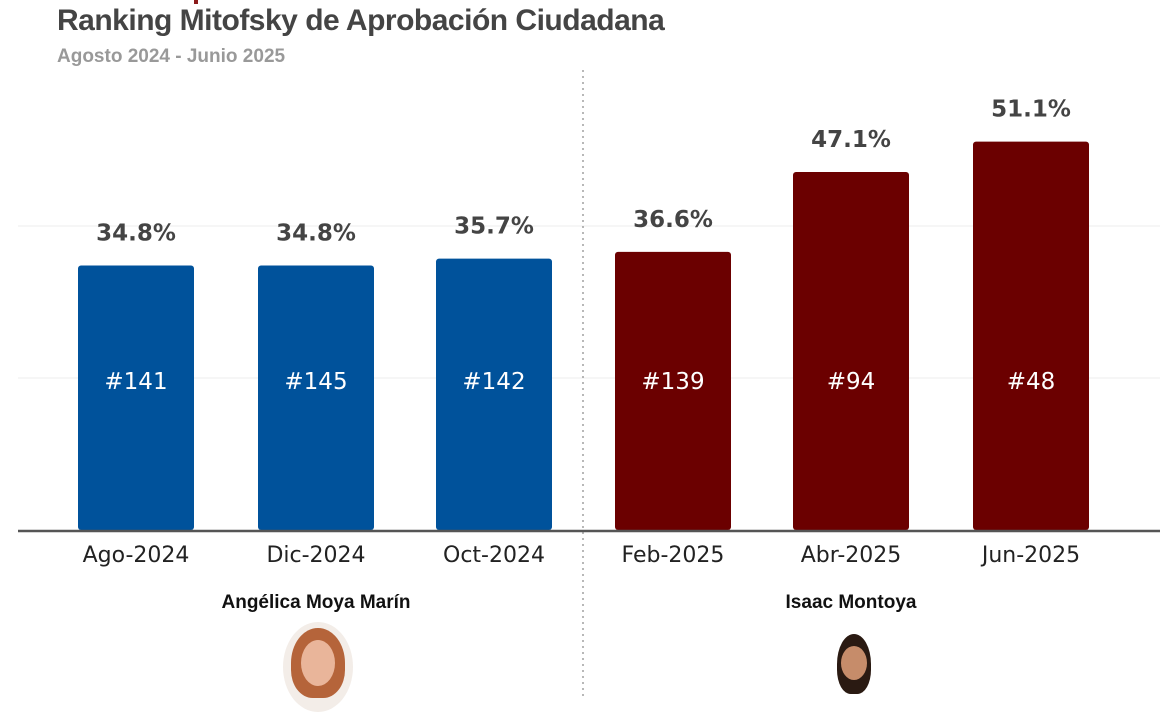 This screenshot has height=712, width=1160. I want to click on rank-label: #145, so click(315, 382).